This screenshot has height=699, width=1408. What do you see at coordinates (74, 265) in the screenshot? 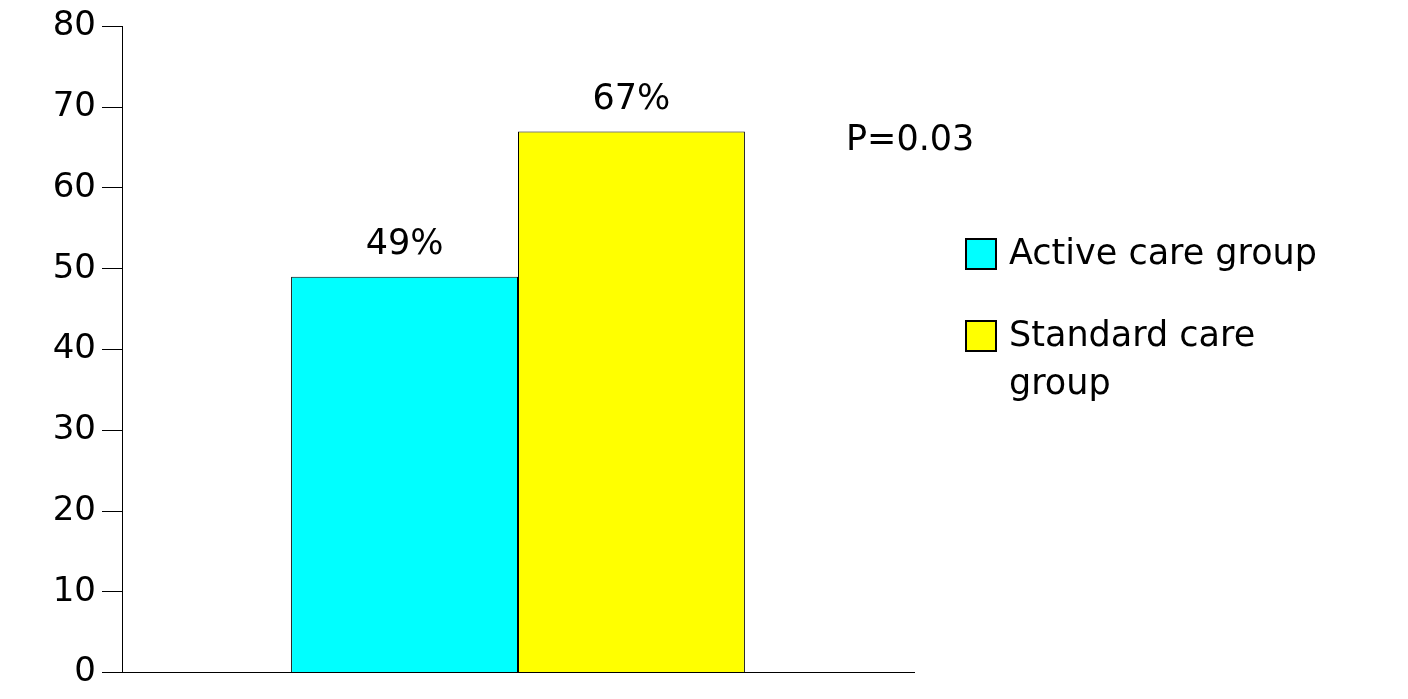
I see `y-tick-label: 50` at bounding box center [74, 265].